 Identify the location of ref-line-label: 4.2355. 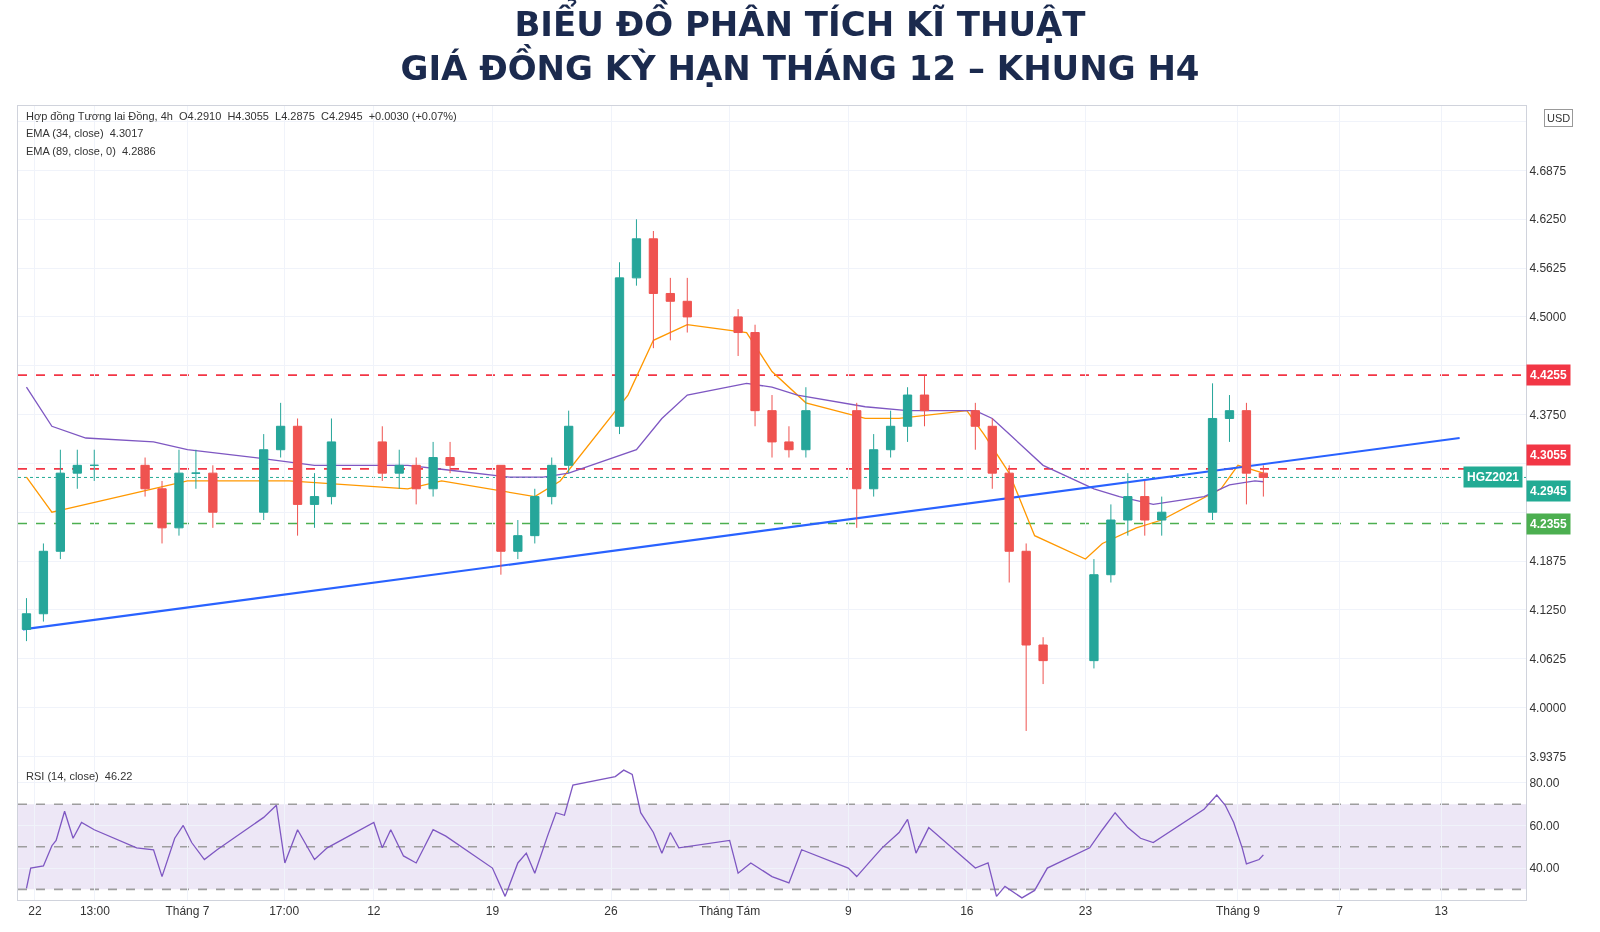
(1549, 524).